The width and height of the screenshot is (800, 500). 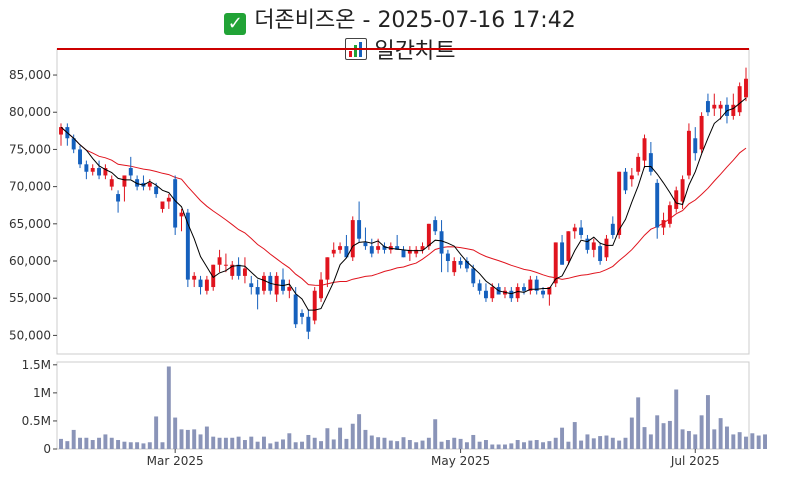 What do you see at coordinates (415, 51) in the screenshot?
I see `chart-subtitle-text: 일간차트` at bounding box center [415, 51].